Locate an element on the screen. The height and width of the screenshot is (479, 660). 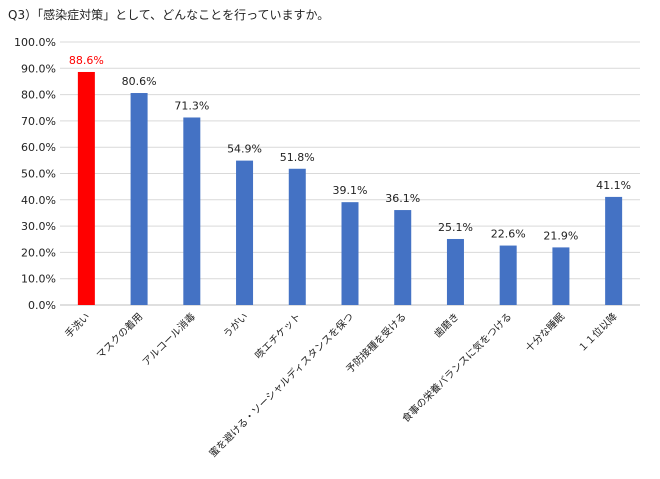
data-label: 39.1% is located at coordinates (350, 190).